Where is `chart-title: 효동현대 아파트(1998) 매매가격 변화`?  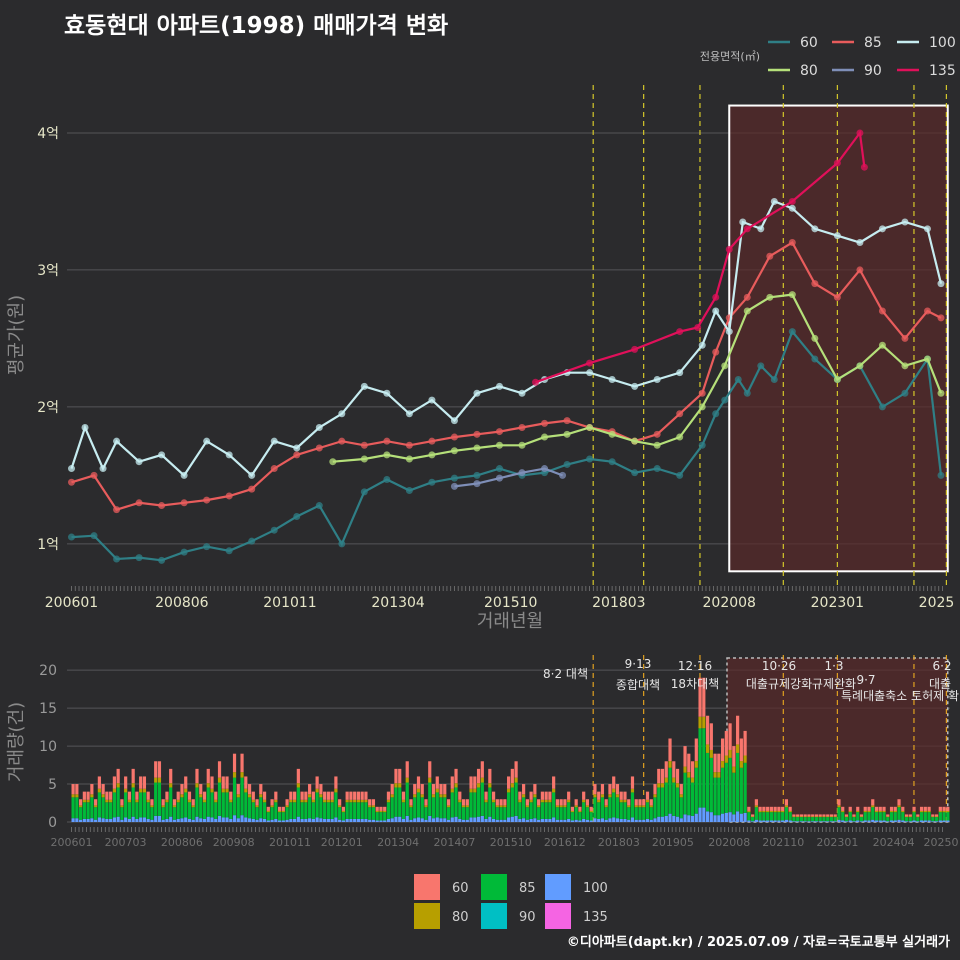
chart-title: 효동현대 아파트(1998) 매매가격 변화 is located at coordinates (256, 26).